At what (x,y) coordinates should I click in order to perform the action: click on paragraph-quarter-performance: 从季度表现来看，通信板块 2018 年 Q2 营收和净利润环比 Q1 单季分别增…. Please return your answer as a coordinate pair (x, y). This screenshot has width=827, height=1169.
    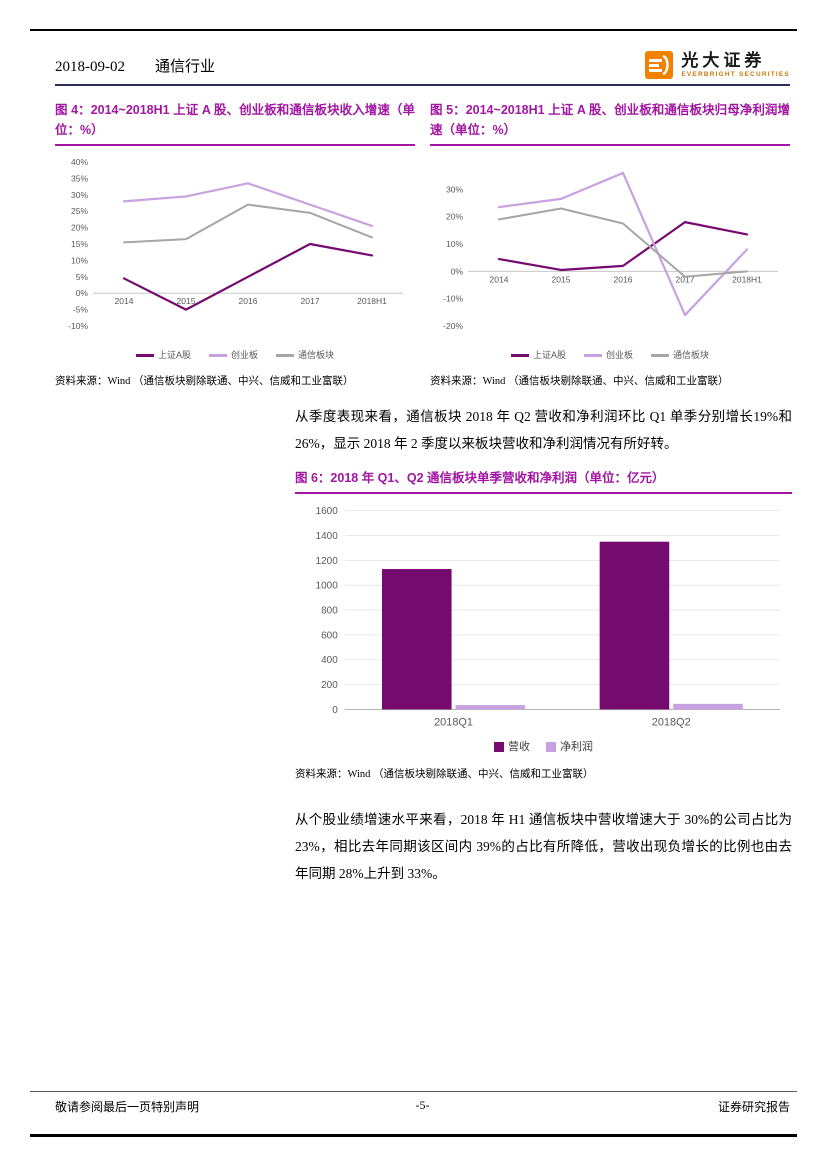
    Looking at the image, I should click on (543, 430).